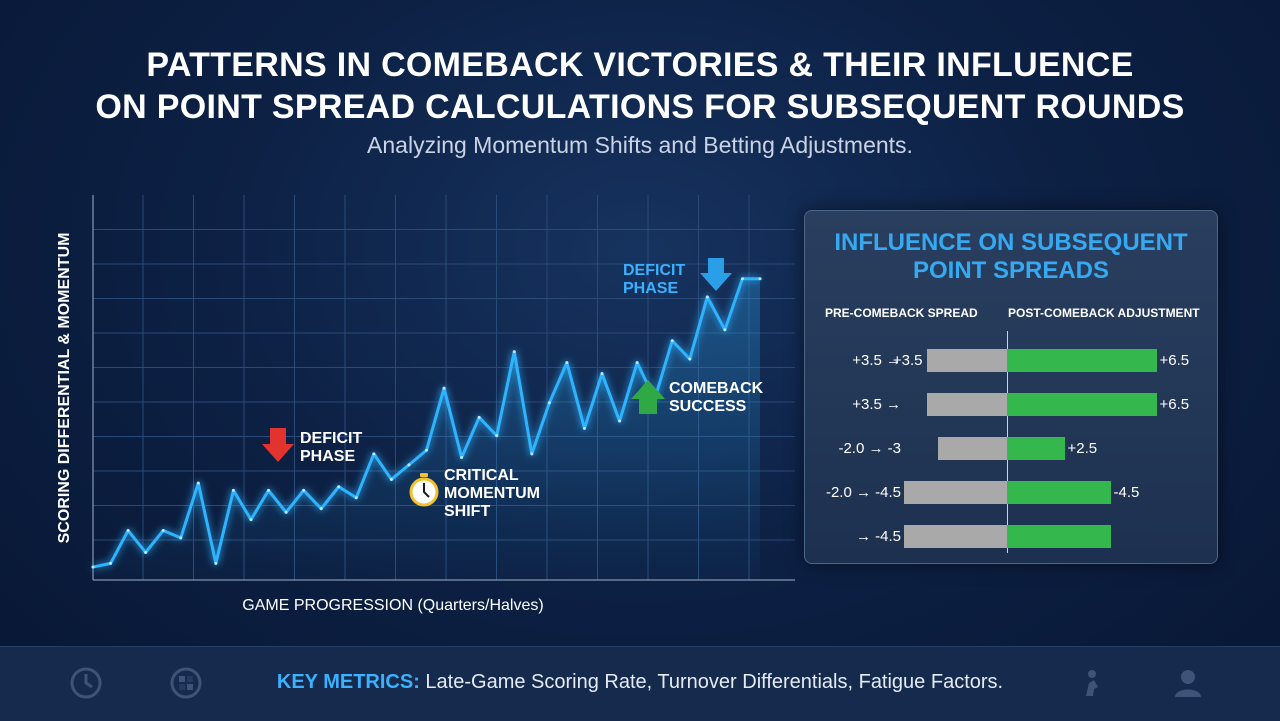 The width and height of the screenshot is (1280, 721). I want to click on key-metrics-label: KEY METRICS:, so click(348, 682).